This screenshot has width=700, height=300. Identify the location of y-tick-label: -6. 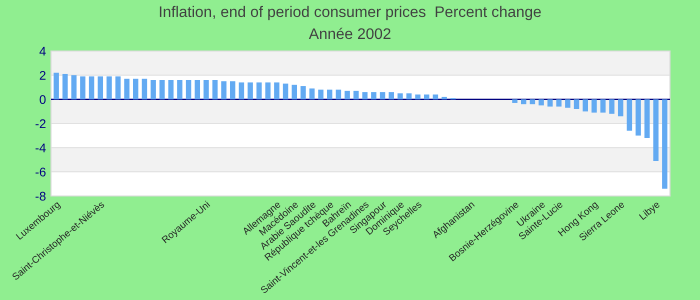
(41, 172).